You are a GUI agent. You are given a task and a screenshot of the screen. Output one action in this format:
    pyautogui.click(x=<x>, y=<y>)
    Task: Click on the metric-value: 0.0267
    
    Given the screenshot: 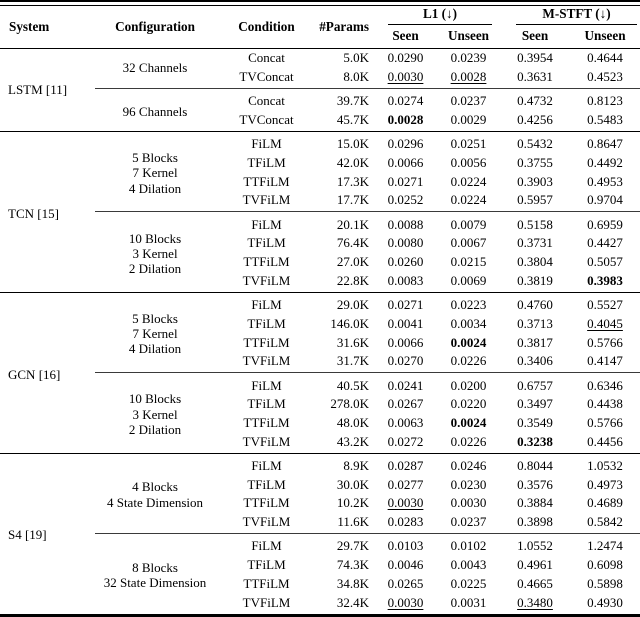 What is the action you would take?
    pyautogui.click(x=405, y=404)
    